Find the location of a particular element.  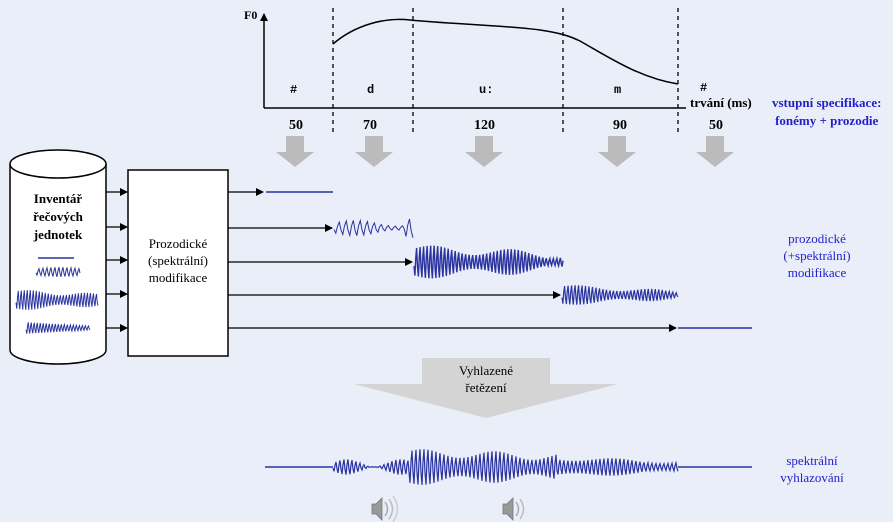

spectral-line-1: spektrální is located at coordinates (812, 460).